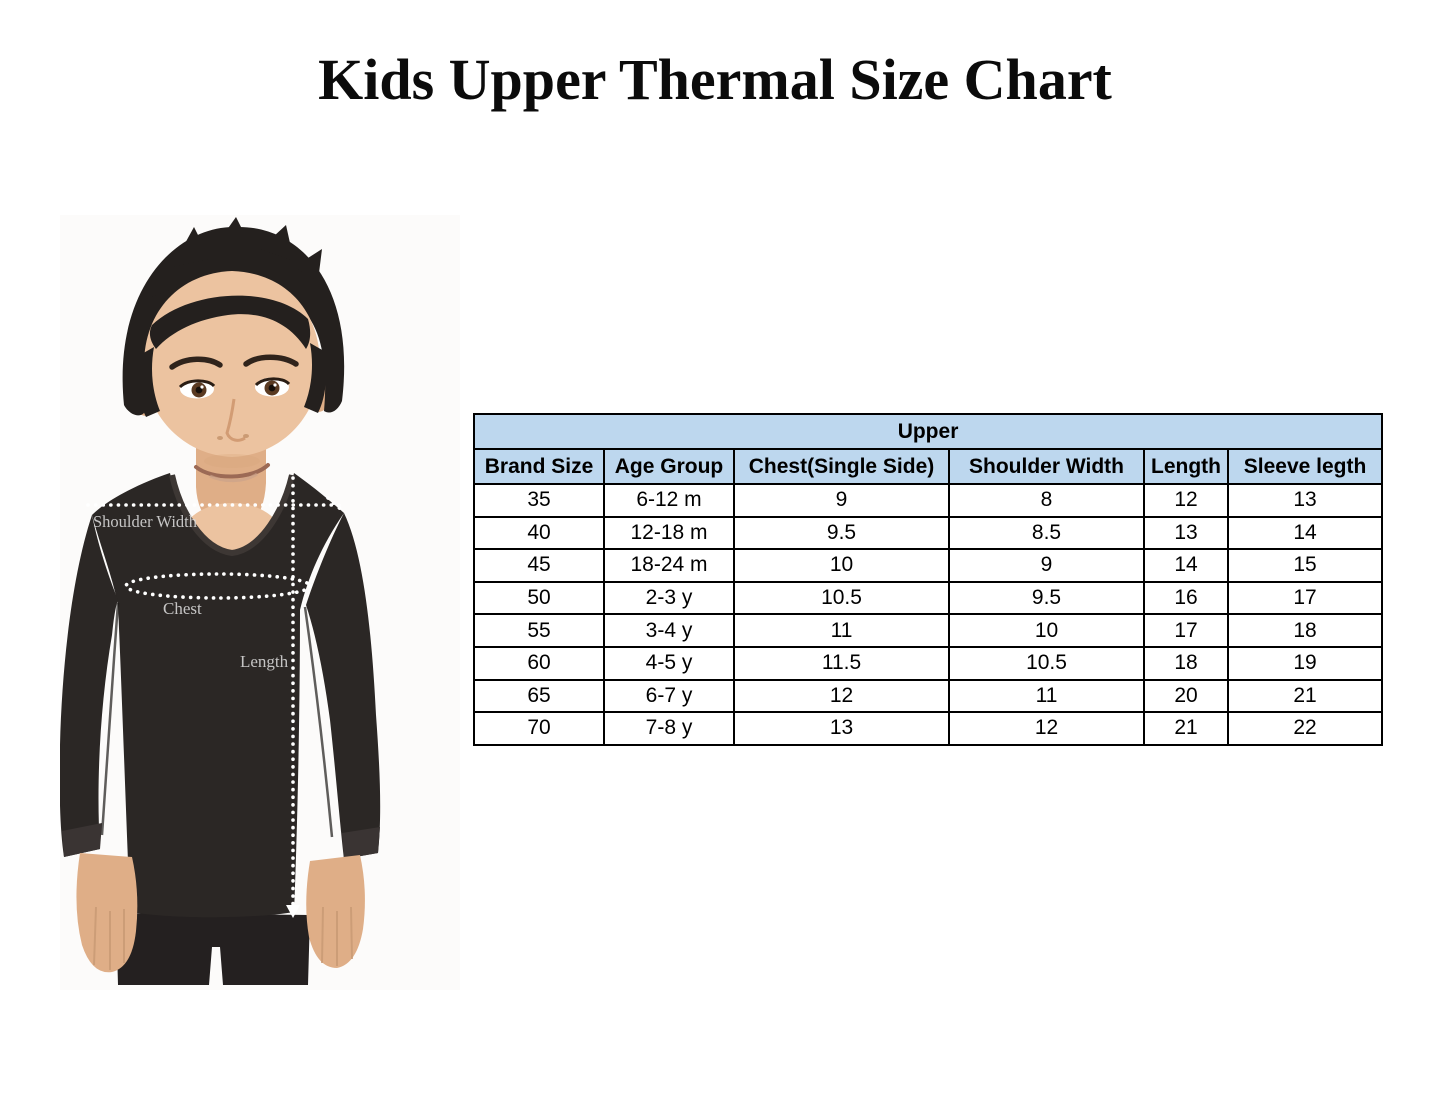 The height and width of the screenshot is (1116, 1430). Describe the element at coordinates (669, 663) in the screenshot. I see `table-cell: 4-5 y` at that location.